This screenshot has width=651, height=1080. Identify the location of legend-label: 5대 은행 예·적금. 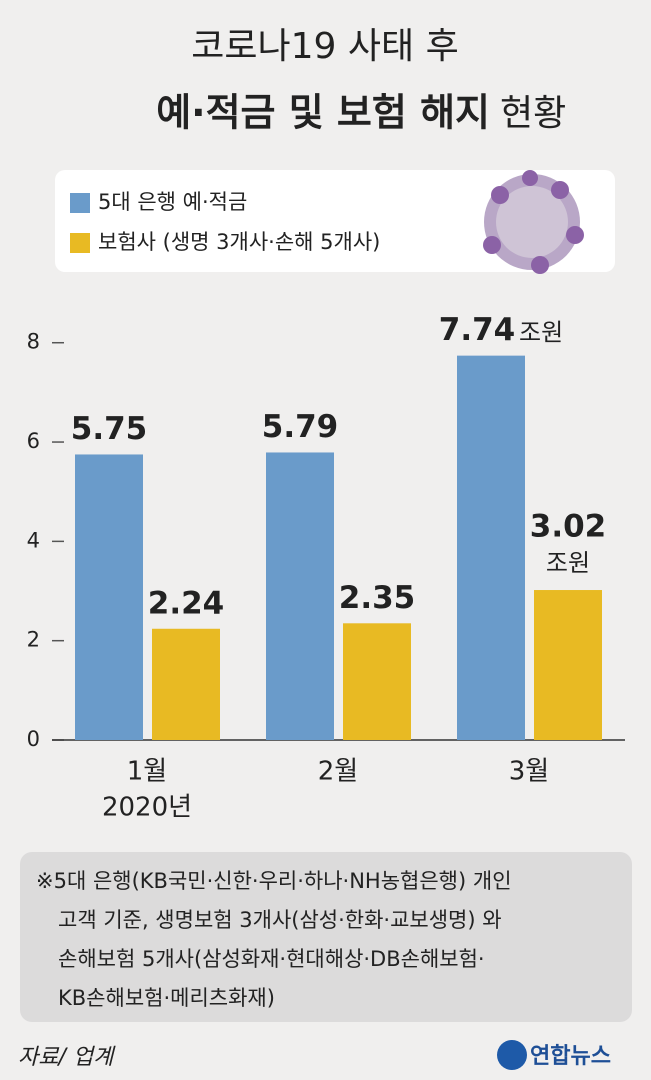
(172, 202).